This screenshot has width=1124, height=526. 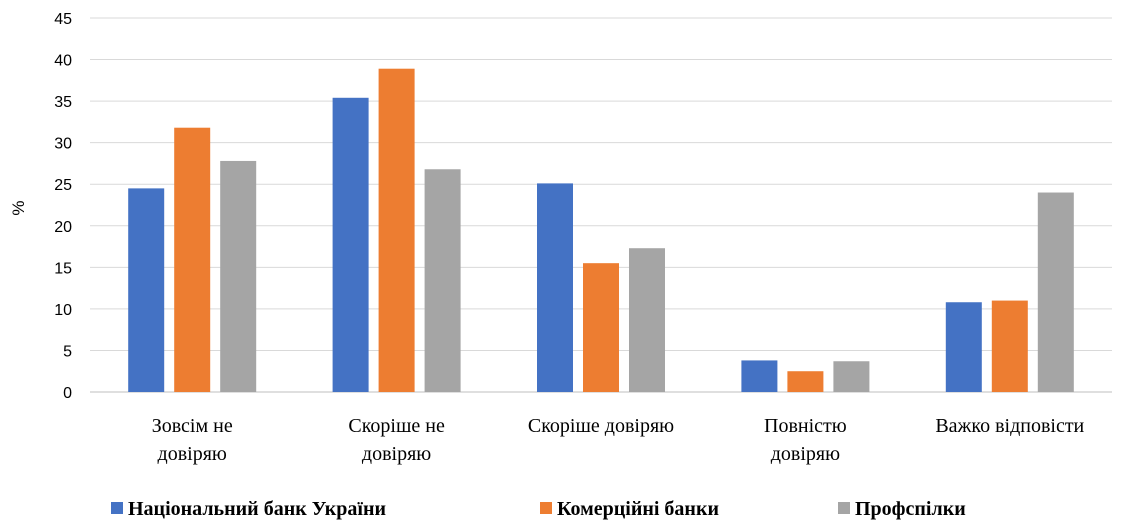 I want to click on y-tick-label: 10, so click(x=63, y=310).